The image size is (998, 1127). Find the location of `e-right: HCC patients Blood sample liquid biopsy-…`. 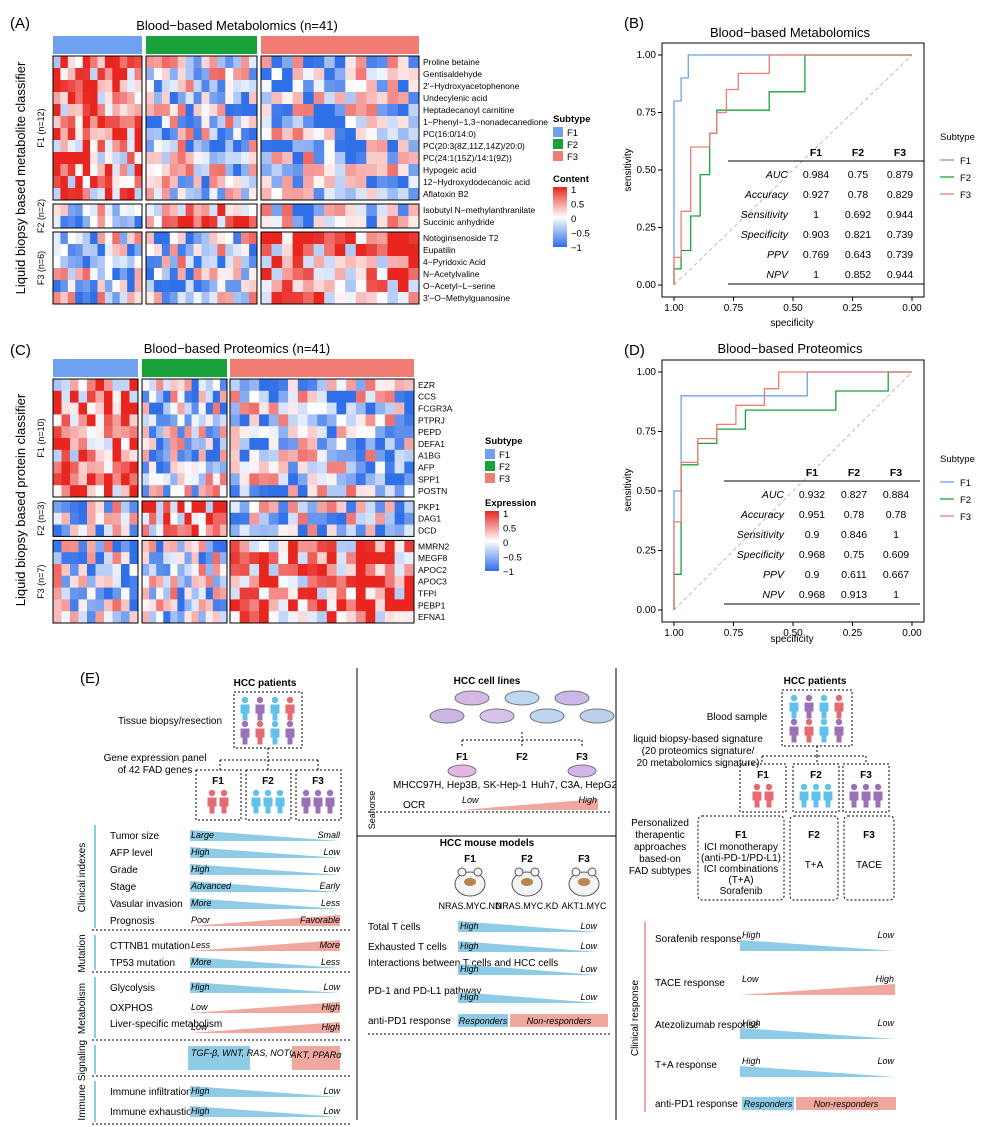

e-right: HCC patients Blood sample liquid biopsy-… is located at coordinates (762, 894).